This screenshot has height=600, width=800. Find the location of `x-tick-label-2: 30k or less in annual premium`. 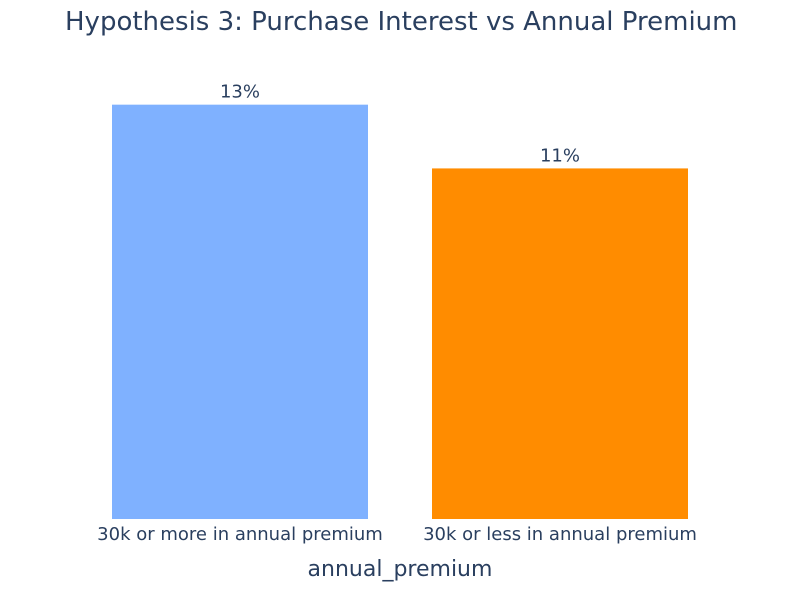

x-tick-label-2: 30k or less in annual premium is located at coordinates (560, 534).